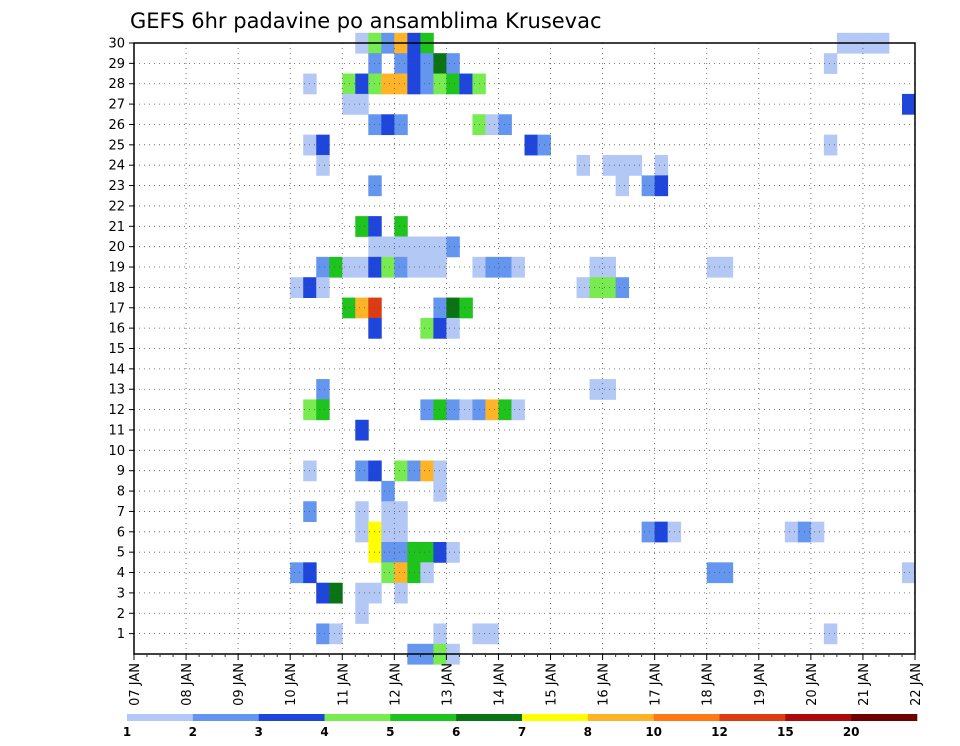 Image resolution: width=960 pixels, height=746 pixels. I want to click on legend-label: 12, so click(719, 732).